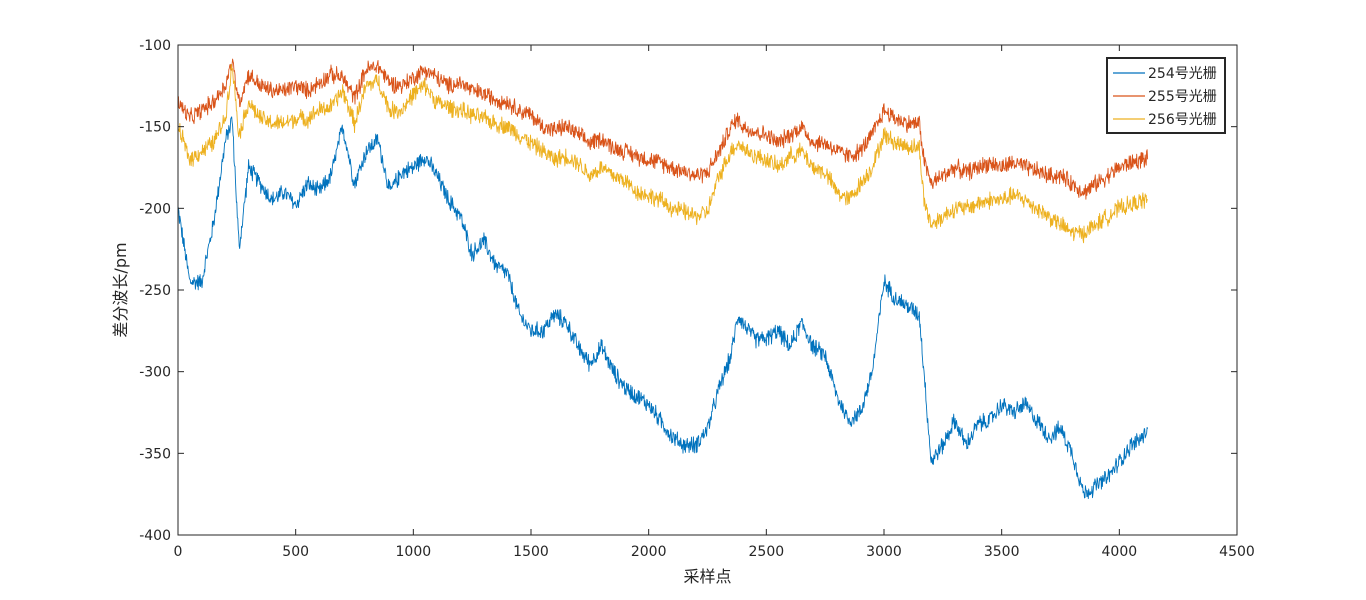 Image resolution: width=1366 pixels, height=600 pixels. I want to click on y-tick-label: -250, so click(155, 291).